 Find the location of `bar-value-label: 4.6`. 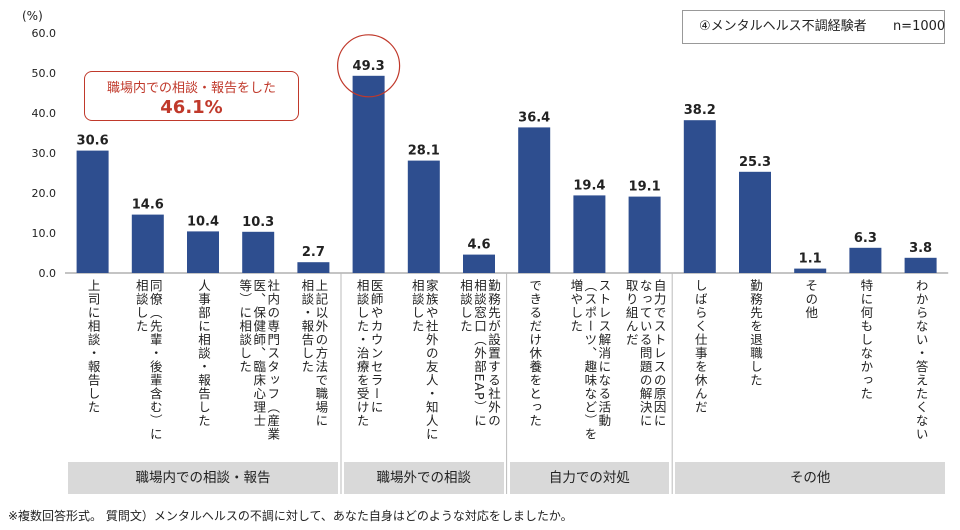

bar-value-label: 4.6 is located at coordinates (478, 245).